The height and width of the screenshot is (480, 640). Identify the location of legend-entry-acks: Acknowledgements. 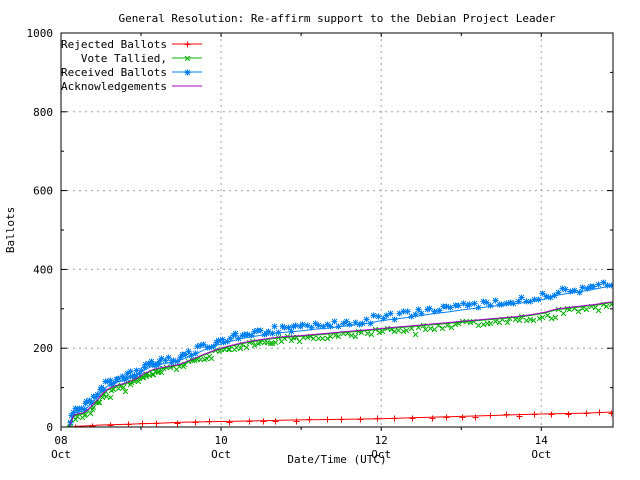
(131, 86).